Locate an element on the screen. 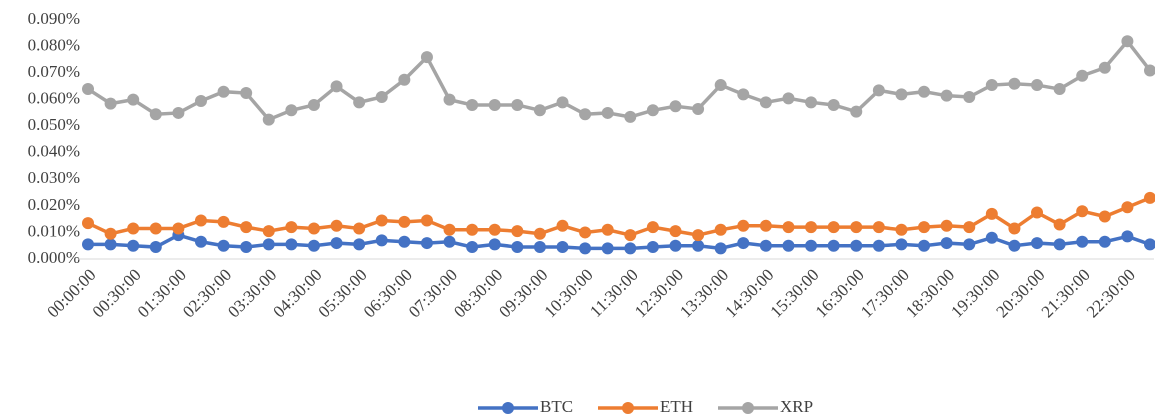  legend-label: XRP is located at coordinates (796, 406).